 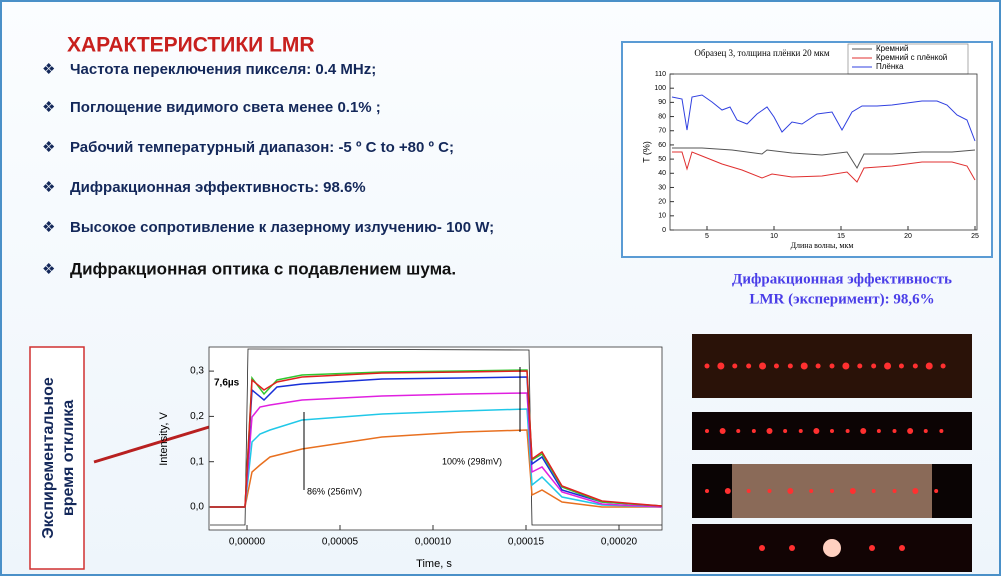 I want to click on y-tick-label: 100, so click(x=660, y=88).